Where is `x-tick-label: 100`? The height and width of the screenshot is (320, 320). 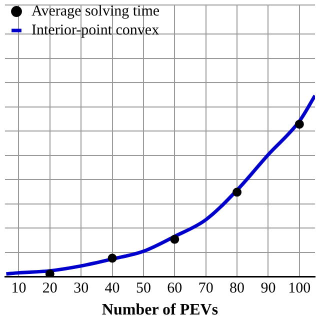
x-tick-label: 100 is located at coordinates (299, 288).